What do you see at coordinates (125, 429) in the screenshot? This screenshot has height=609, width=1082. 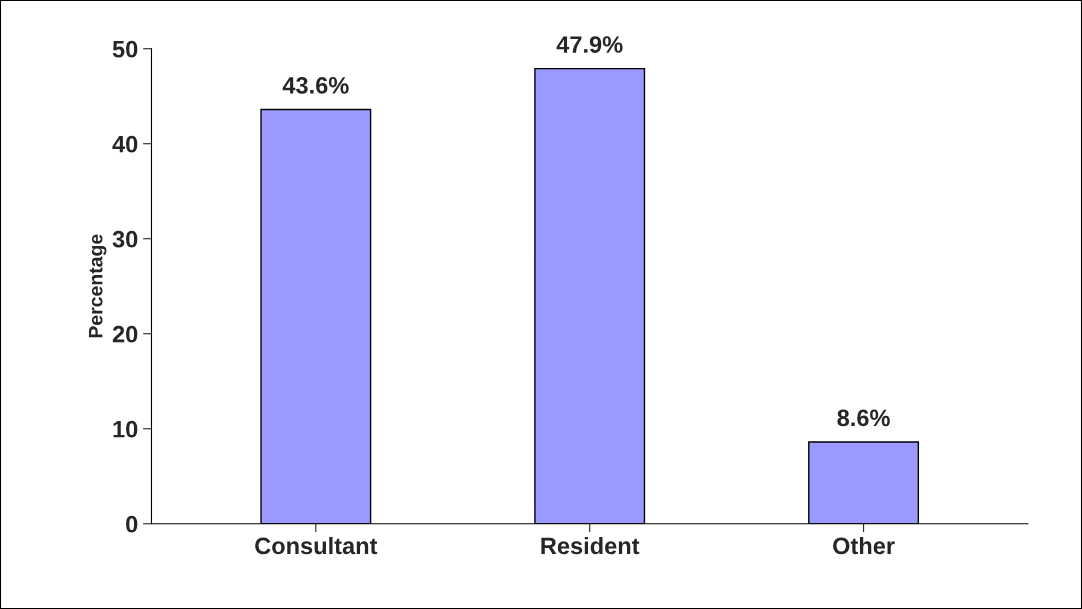 I see `y-tick-label: 10` at bounding box center [125, 429].